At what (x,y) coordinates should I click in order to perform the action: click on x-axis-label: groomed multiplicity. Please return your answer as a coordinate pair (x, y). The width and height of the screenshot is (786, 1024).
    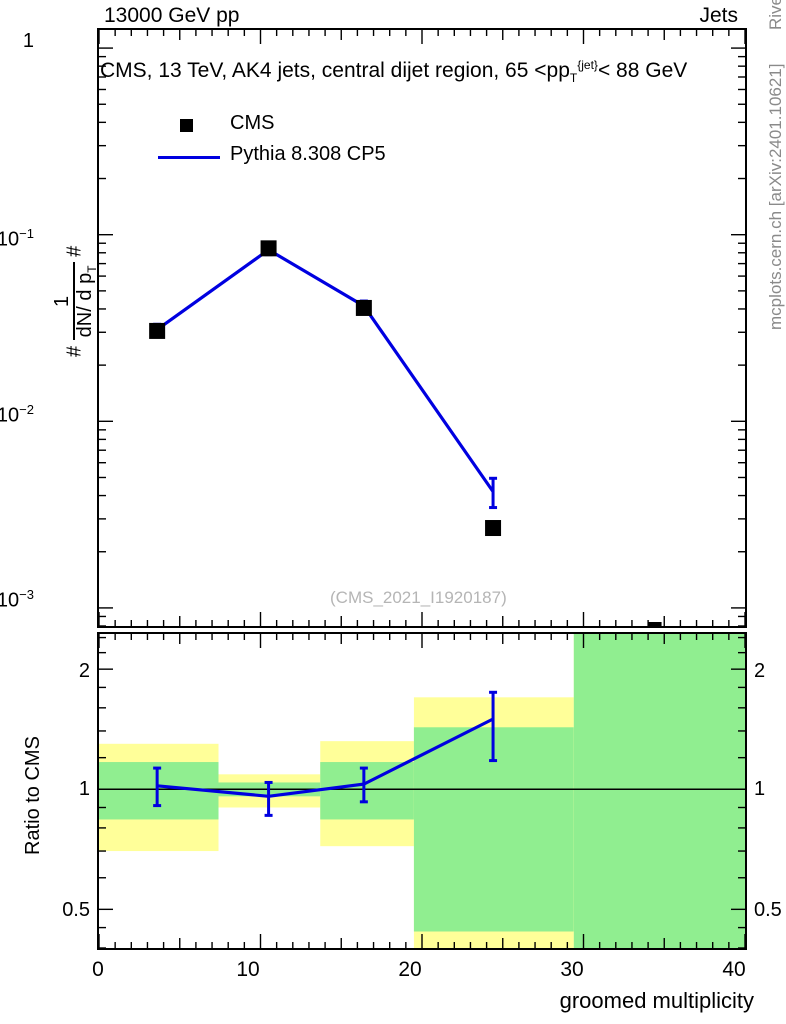
    Looking at the image, I should click on (656, 1000).